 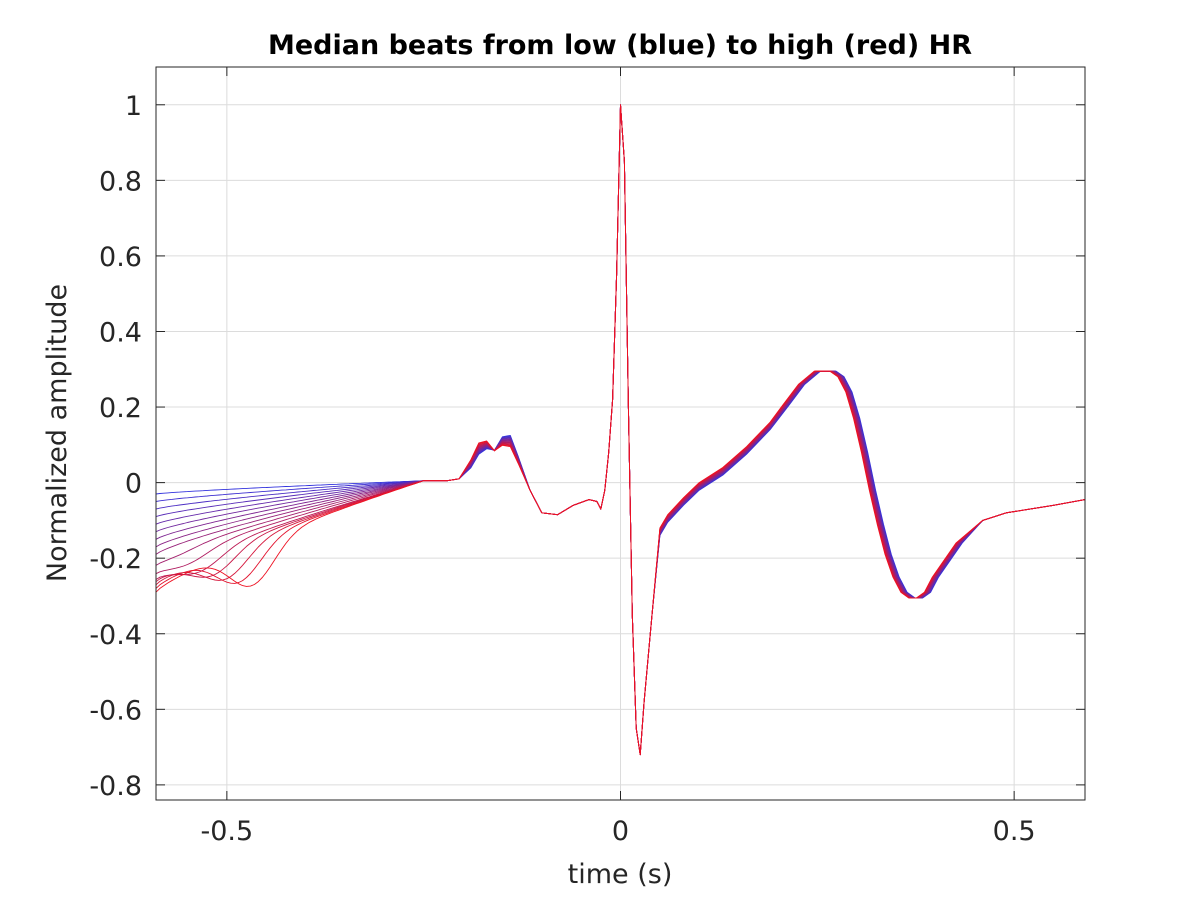 I want to click on y-tick-label: 0, so click(x=133, y=484).